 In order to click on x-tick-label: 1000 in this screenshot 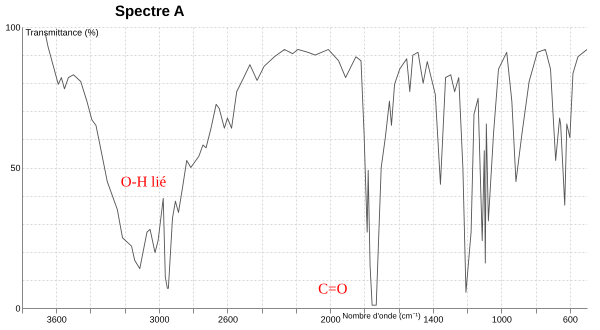, I will do `click(502, 319)`.